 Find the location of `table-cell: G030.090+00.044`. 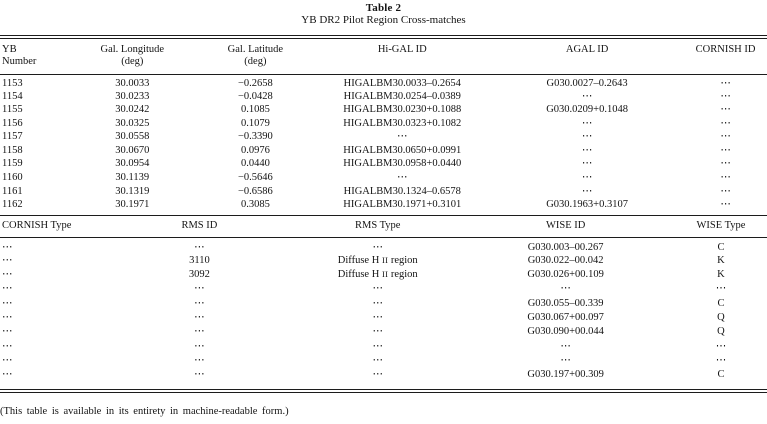

table-cell: G030.090+00.044 is located at coordinates (565, 332).